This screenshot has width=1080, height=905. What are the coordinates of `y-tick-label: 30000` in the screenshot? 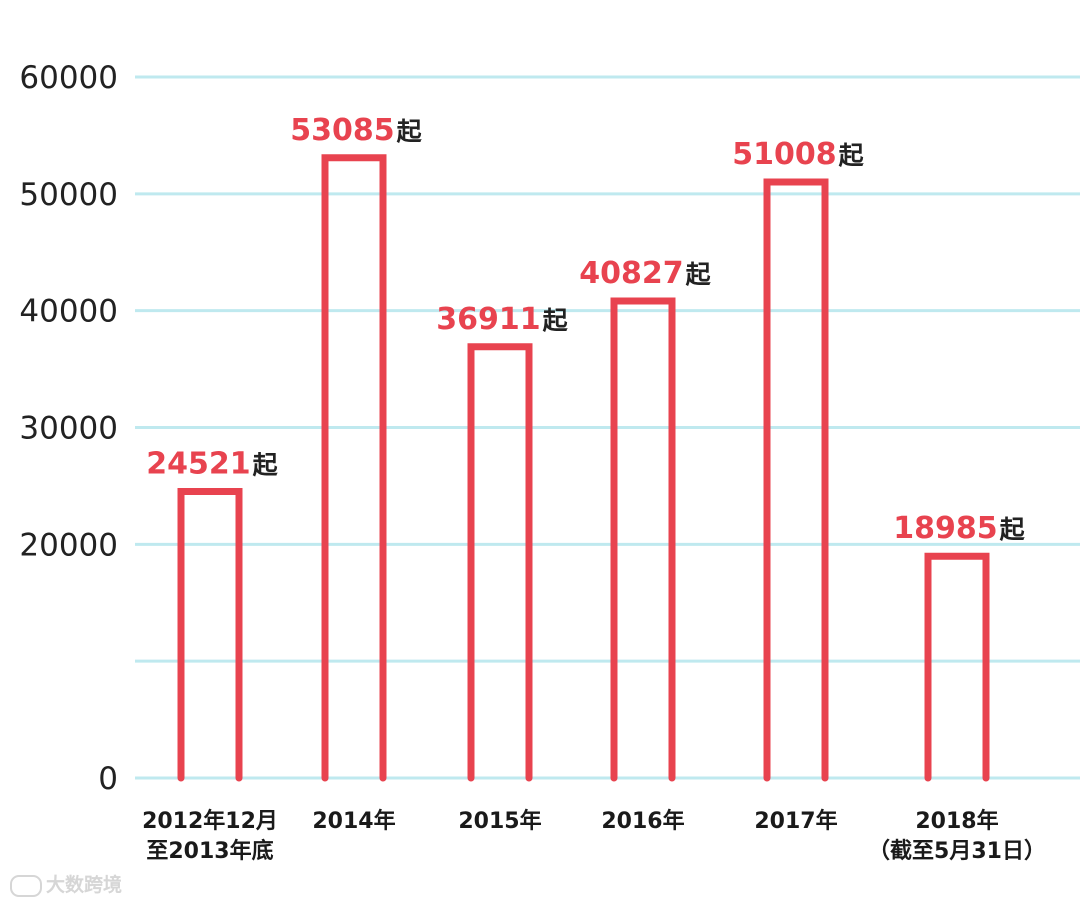 It's located at (68, 429).